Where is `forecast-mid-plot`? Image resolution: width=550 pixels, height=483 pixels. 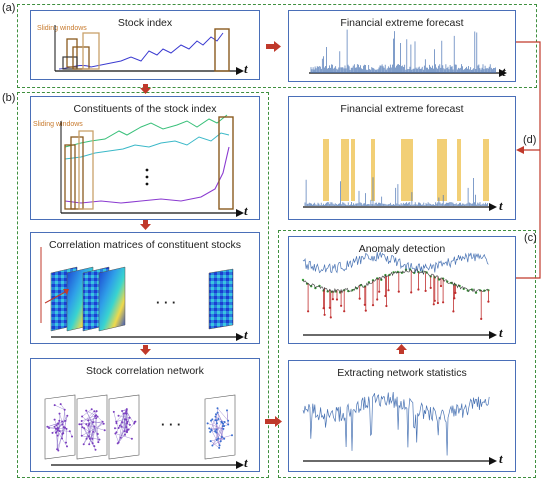
forecast-mid-plot is located at coordinates (400, 175).